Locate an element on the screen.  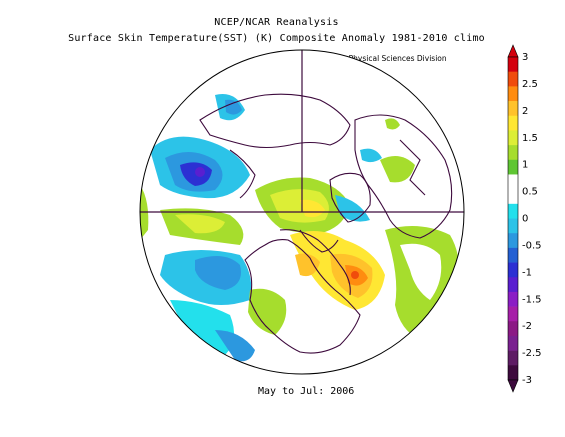
colorbar-tick-label: -2 is located at coordinates (527, 326).